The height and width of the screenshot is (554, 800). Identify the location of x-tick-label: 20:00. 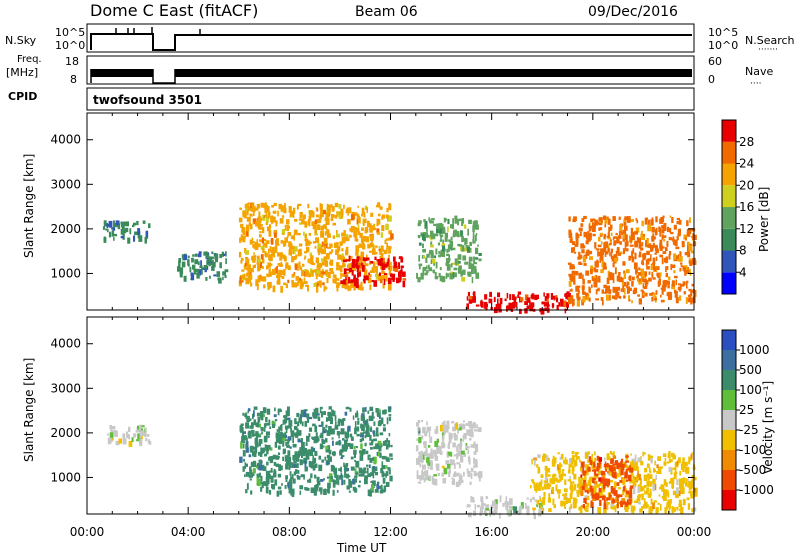
(593, 532).